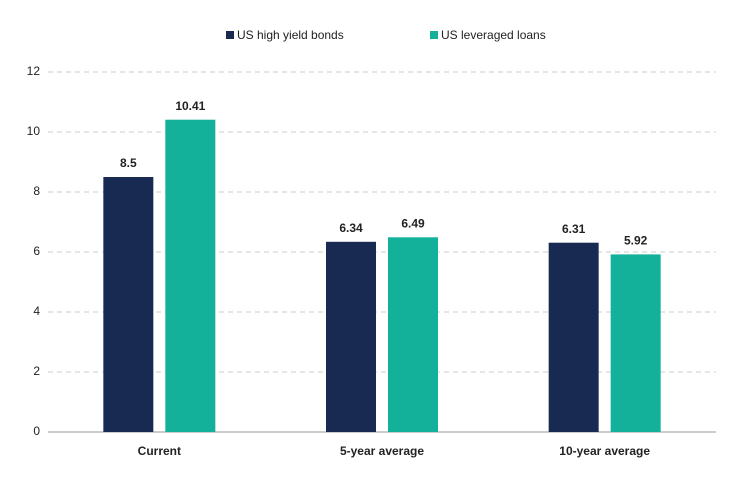 This screenshot has width=737, height=480. What do you see at coordinates (159, 451) in the screenshot?
I see `x-tick-label: Current` at bounding box center [159, 451].